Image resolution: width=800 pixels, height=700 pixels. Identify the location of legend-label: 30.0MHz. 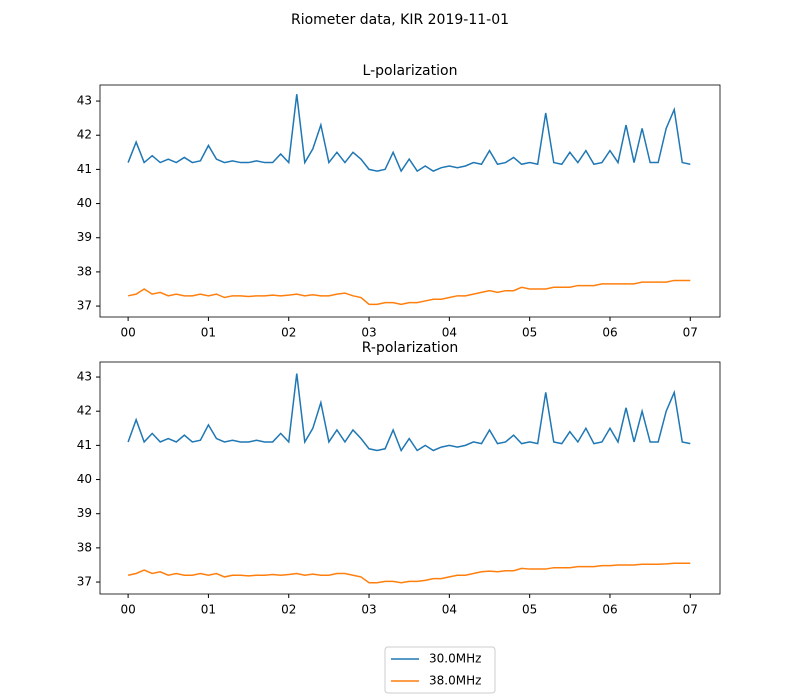
(455, 659).